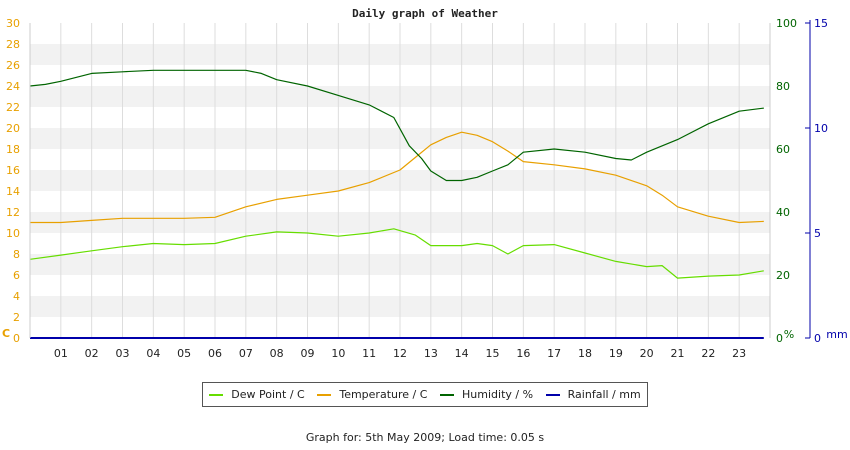 Image resolution: width=850 pixels, height=450 pixels. I want to click on x-tick-label: 12, so click(400, 353).